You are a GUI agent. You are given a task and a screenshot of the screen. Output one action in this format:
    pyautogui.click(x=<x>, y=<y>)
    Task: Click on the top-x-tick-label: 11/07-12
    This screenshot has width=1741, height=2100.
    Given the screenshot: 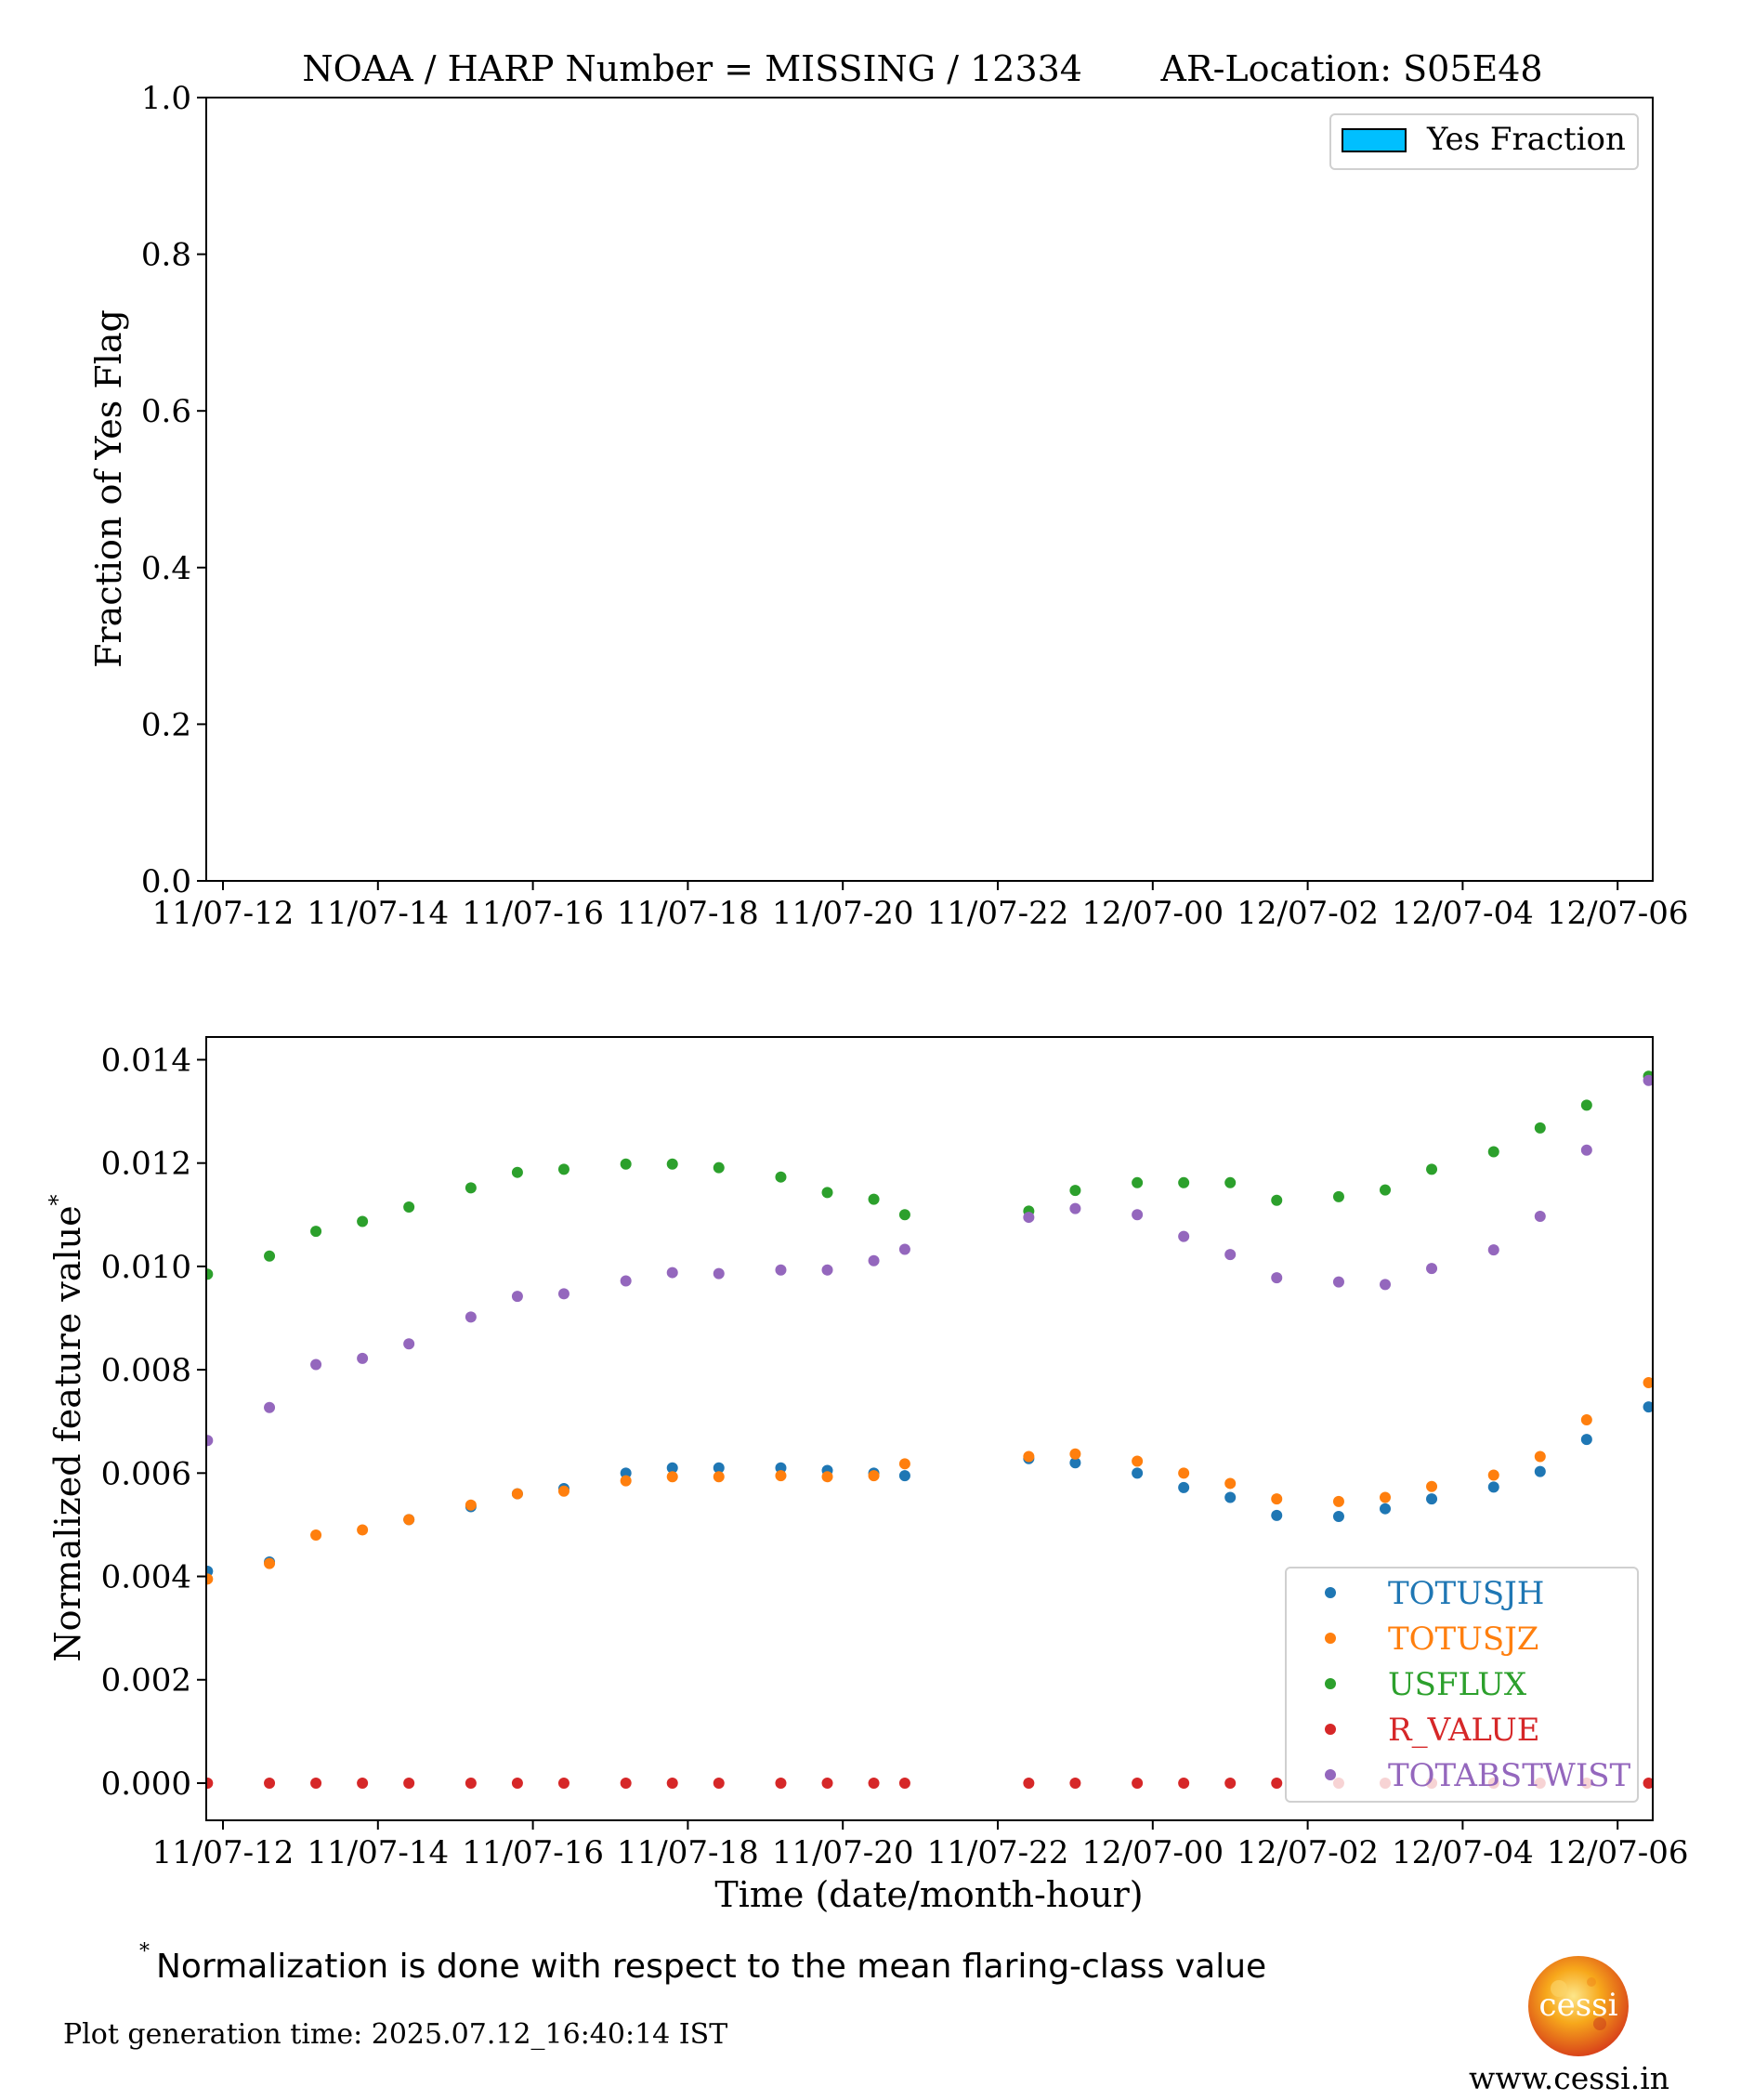 What is the action you would take?
    pyautogui.click(x=223, y=913)
    